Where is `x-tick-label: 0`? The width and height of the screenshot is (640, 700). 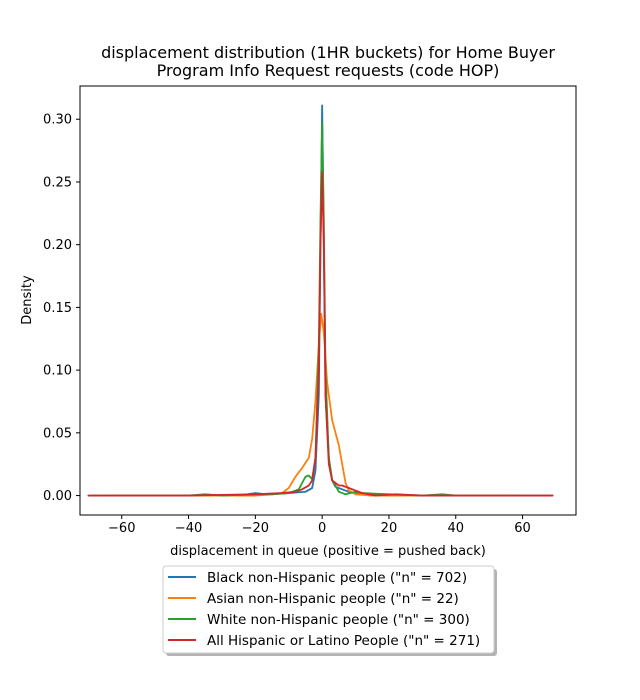 x-tick-label: 0 is located at coordinates (322, 528).